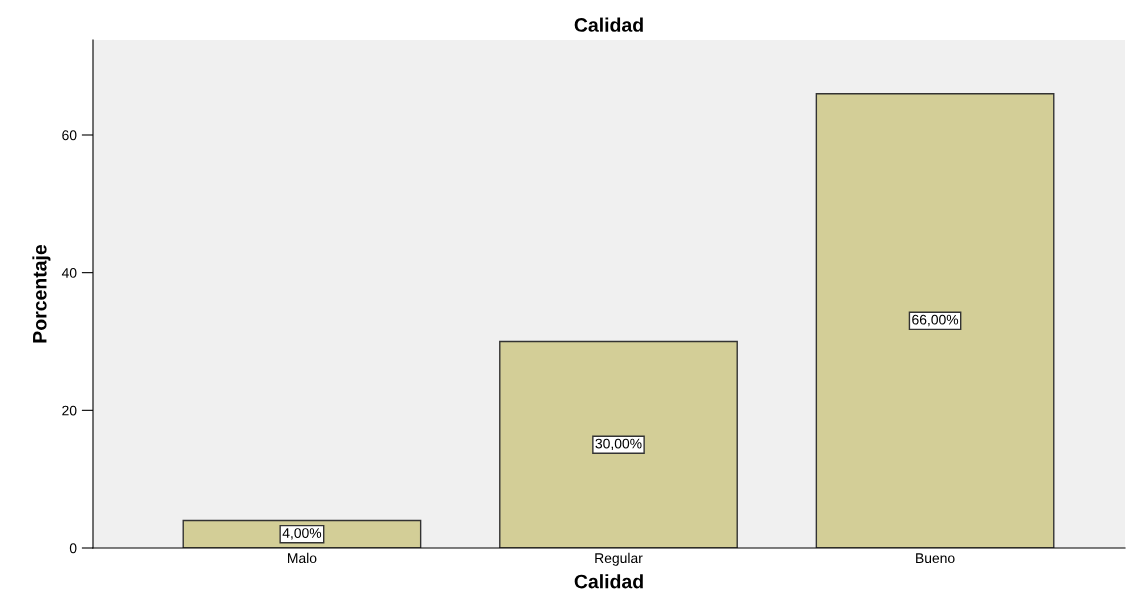 Image resolution: width=1130 pixels, height=602 pixels. Describe the element at coordinates (41, 293) in the screenshot. I see `y-axis-title: Porcentaje` at that location.